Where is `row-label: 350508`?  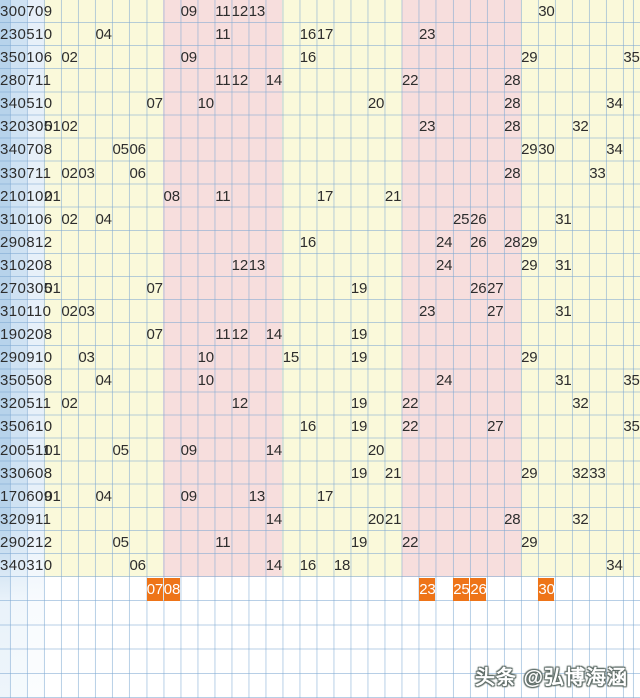
row-label: 350508 is located at coordinates (26, 381).